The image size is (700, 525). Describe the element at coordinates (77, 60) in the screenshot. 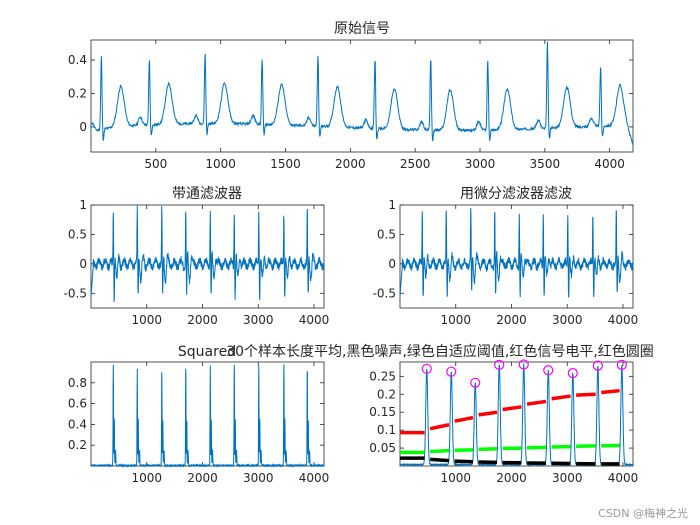

I see `raw-ytick-label: 0.4` at that location.